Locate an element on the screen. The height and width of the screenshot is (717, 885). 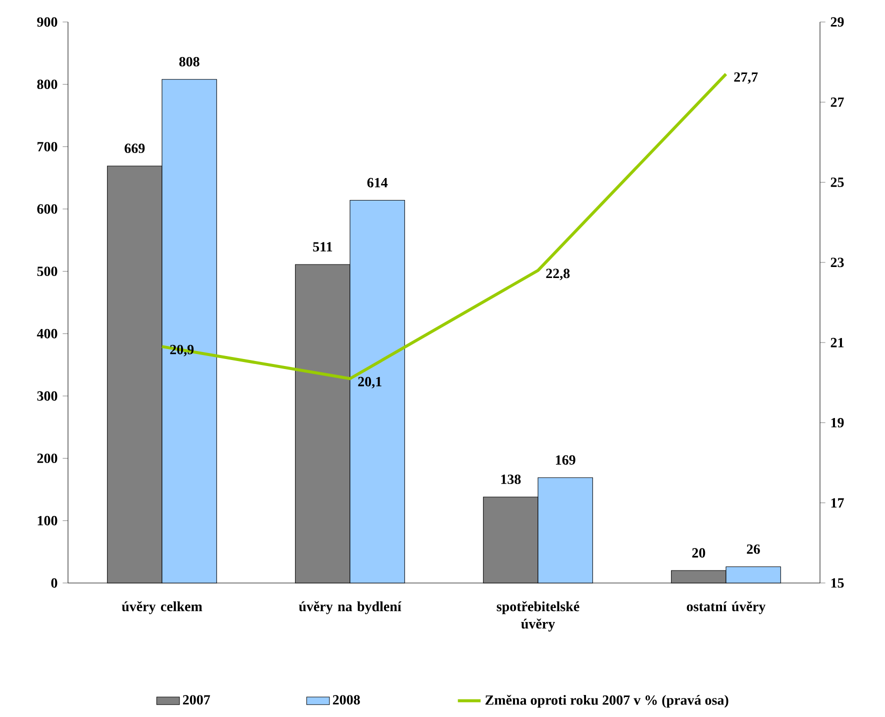
data-label: 20,1 is located at coordinates (370, 382).